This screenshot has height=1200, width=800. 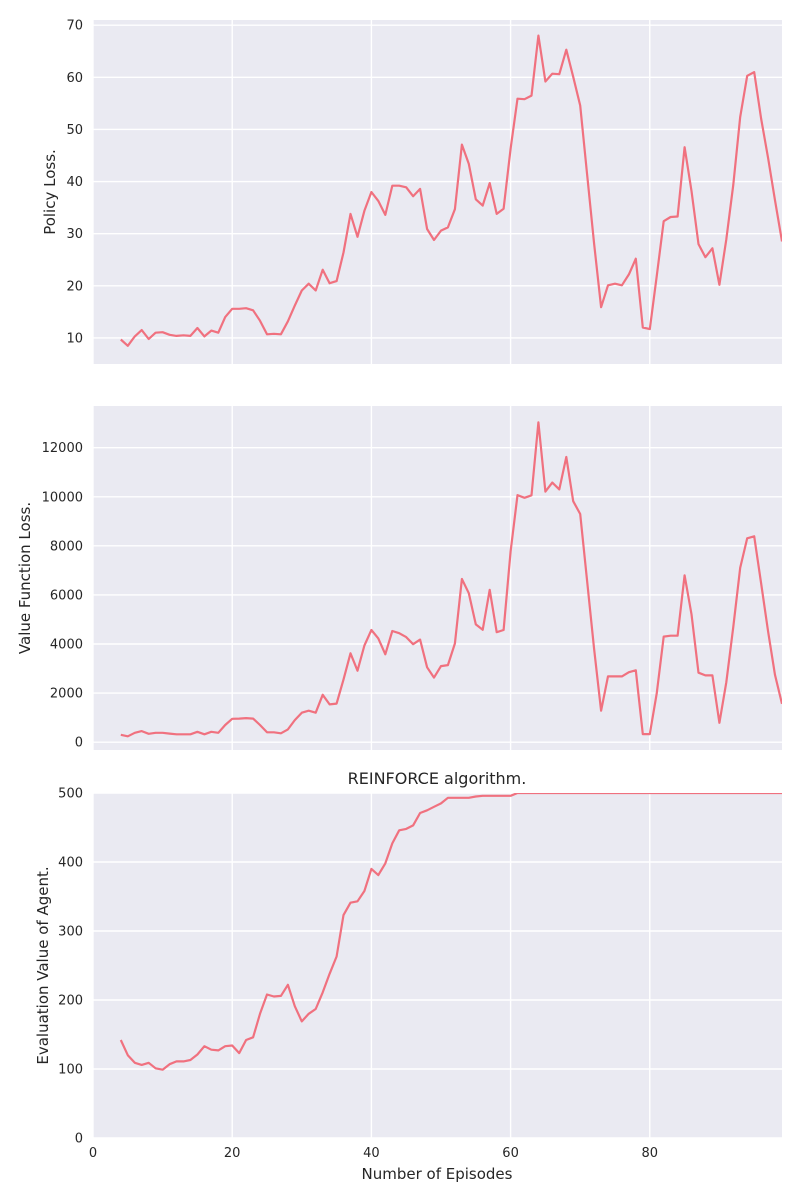 I want to click on value-loss-y-axis-label: Value Function Loss., so click(x=25, y=578).